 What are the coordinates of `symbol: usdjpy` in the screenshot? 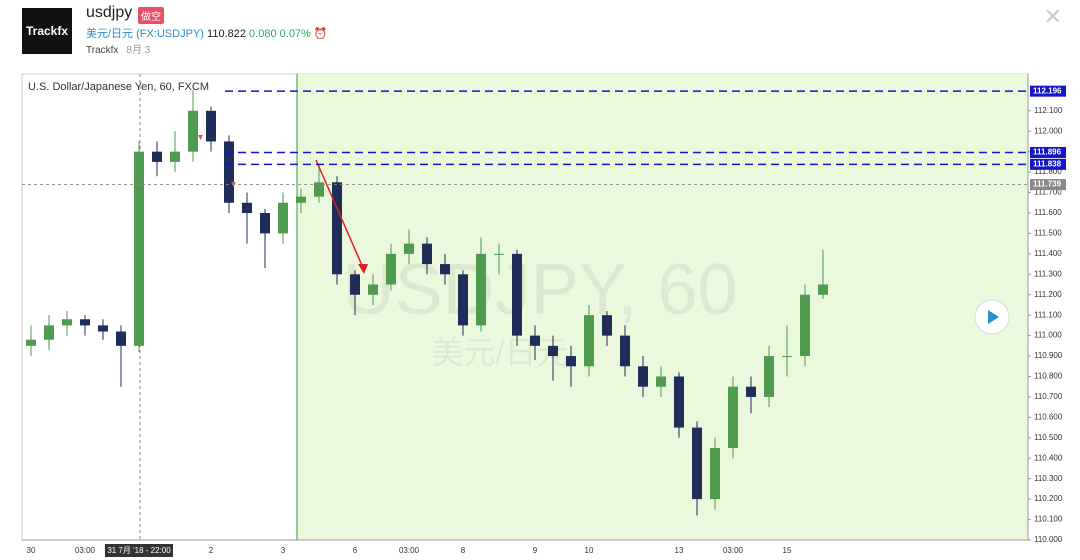 It's located at (109, 12).